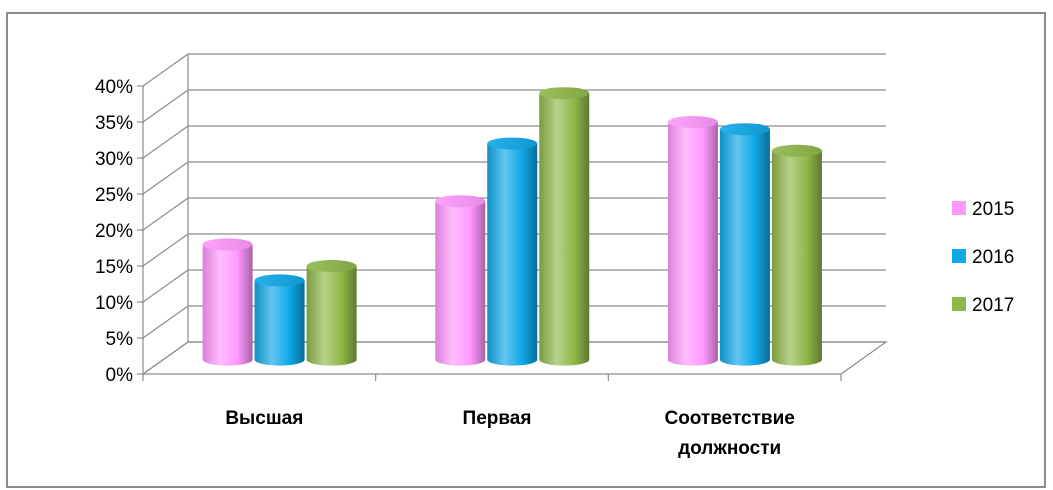 The width and height of the screenshot is (1053, 490). Describe the element at coordinates (497, 418) in the screenshot. I see `category-label: Первая` at that location.